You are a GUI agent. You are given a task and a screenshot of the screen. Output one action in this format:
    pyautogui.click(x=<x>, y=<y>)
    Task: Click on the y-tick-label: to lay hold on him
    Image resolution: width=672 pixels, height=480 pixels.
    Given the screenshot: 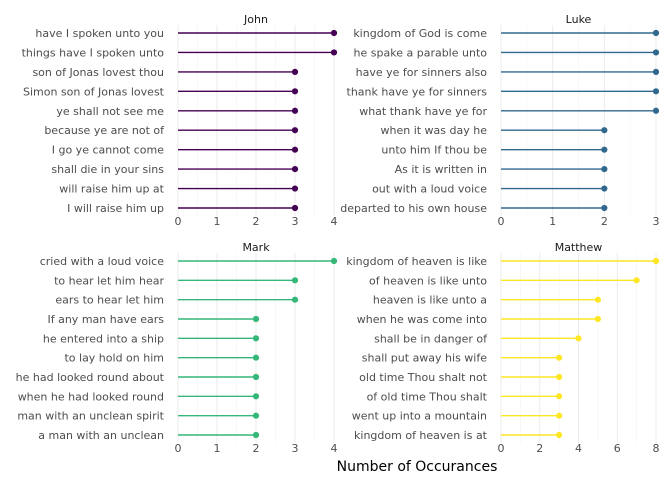 What is the action you would take?
    pyautogui.click(x=114, y=358)
    